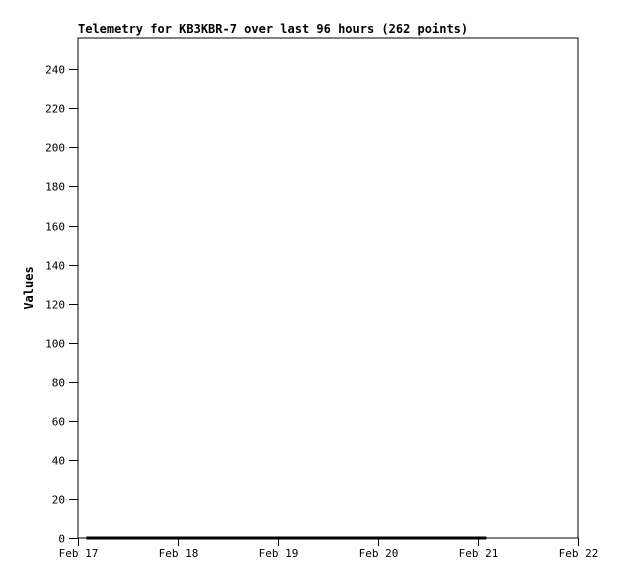 The height and width of the screenshot is (579, 618). What do you see at coordinates (58, 422) in the screenshot?
I see `y-tick-label: 60` at bounding box center [58, 422].